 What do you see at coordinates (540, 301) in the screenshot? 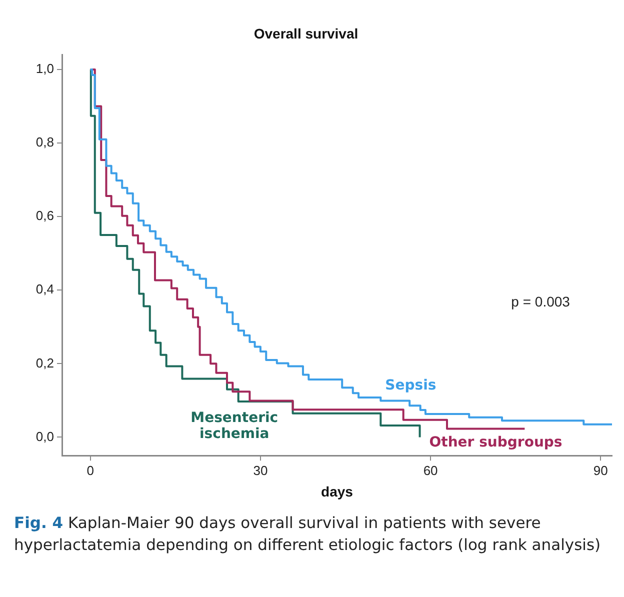
I see `annotation: p = 0.003` at bounding box center [540, 301].